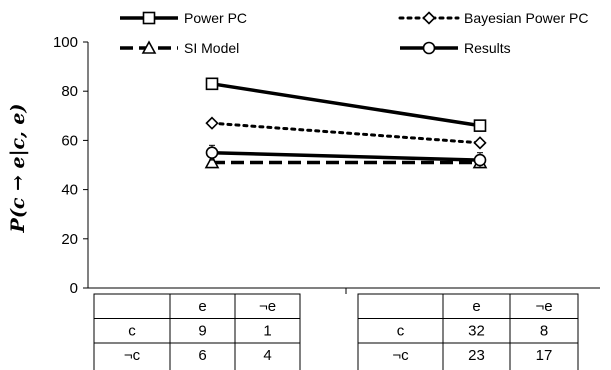  What do you see at coordinates (202, 331) in the screenshot?
I see `table-cell: 9` at bounding box center [202, 331].